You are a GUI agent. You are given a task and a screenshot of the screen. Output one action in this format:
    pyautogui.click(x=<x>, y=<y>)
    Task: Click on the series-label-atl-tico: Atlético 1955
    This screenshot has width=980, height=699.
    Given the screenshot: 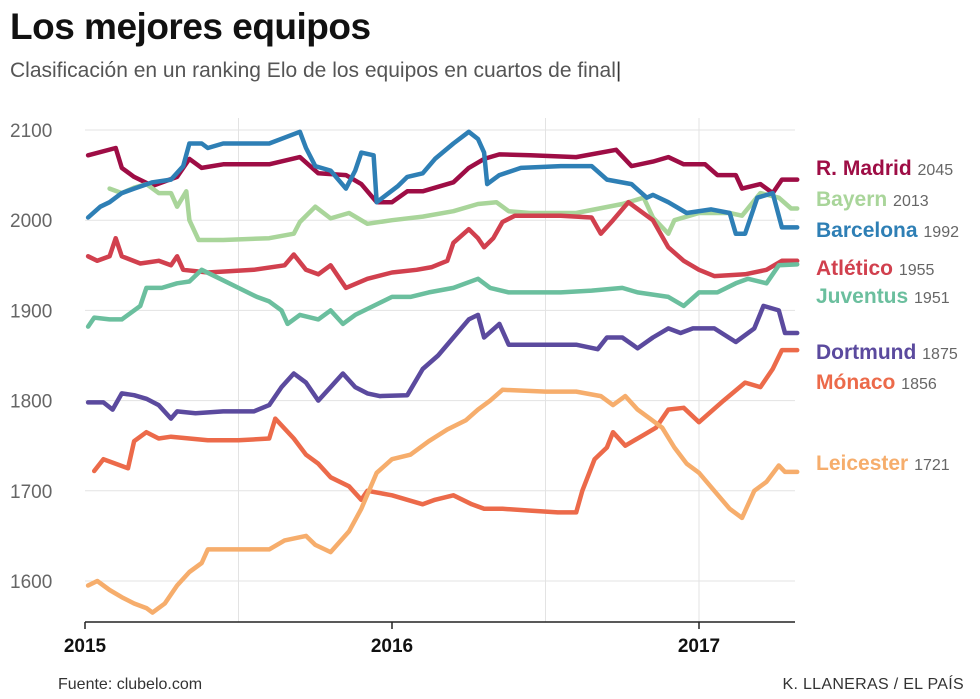 What is the action you would take?
    pyautogui.click(x=875, y=268)
    